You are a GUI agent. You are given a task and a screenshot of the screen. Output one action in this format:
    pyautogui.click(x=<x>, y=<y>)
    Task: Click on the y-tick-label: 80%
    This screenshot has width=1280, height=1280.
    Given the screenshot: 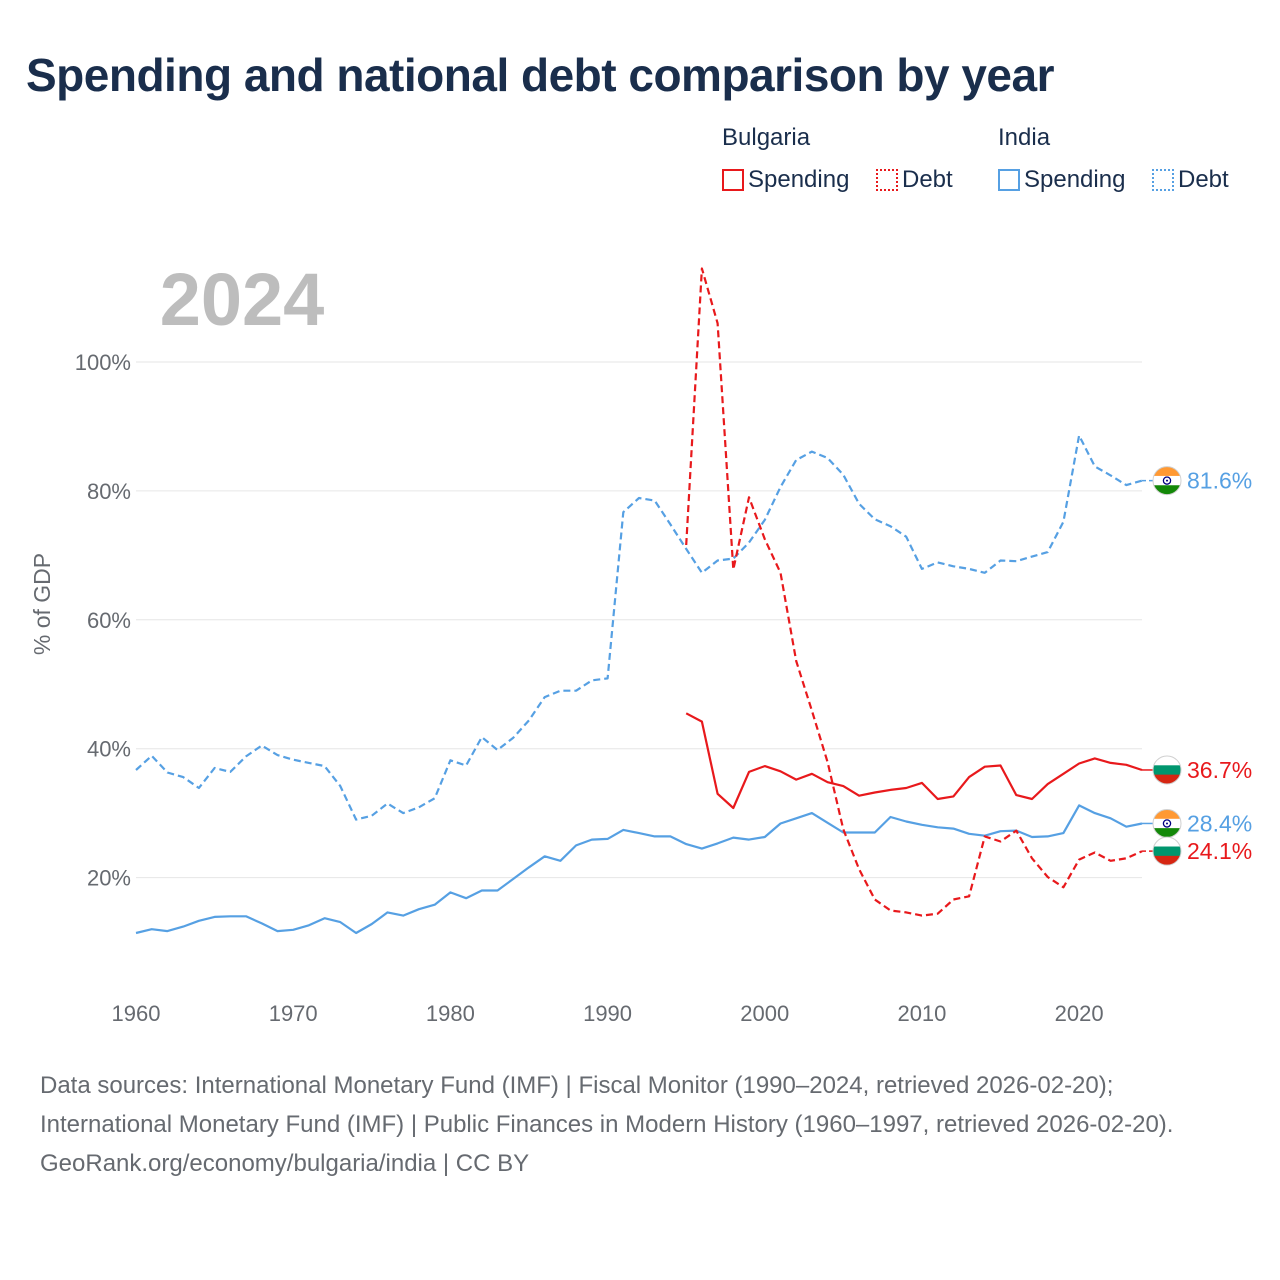 What is the action you would take?
    pyautogui.click(x=109, y=491)
    